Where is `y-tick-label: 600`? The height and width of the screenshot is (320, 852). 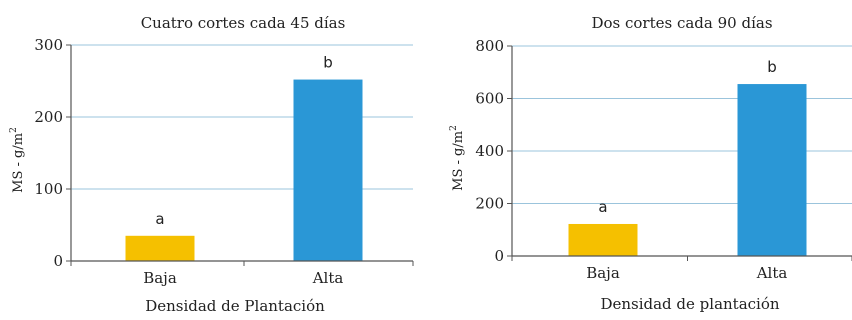
y-tick-label: 600 is located at coordinates (489, 99).